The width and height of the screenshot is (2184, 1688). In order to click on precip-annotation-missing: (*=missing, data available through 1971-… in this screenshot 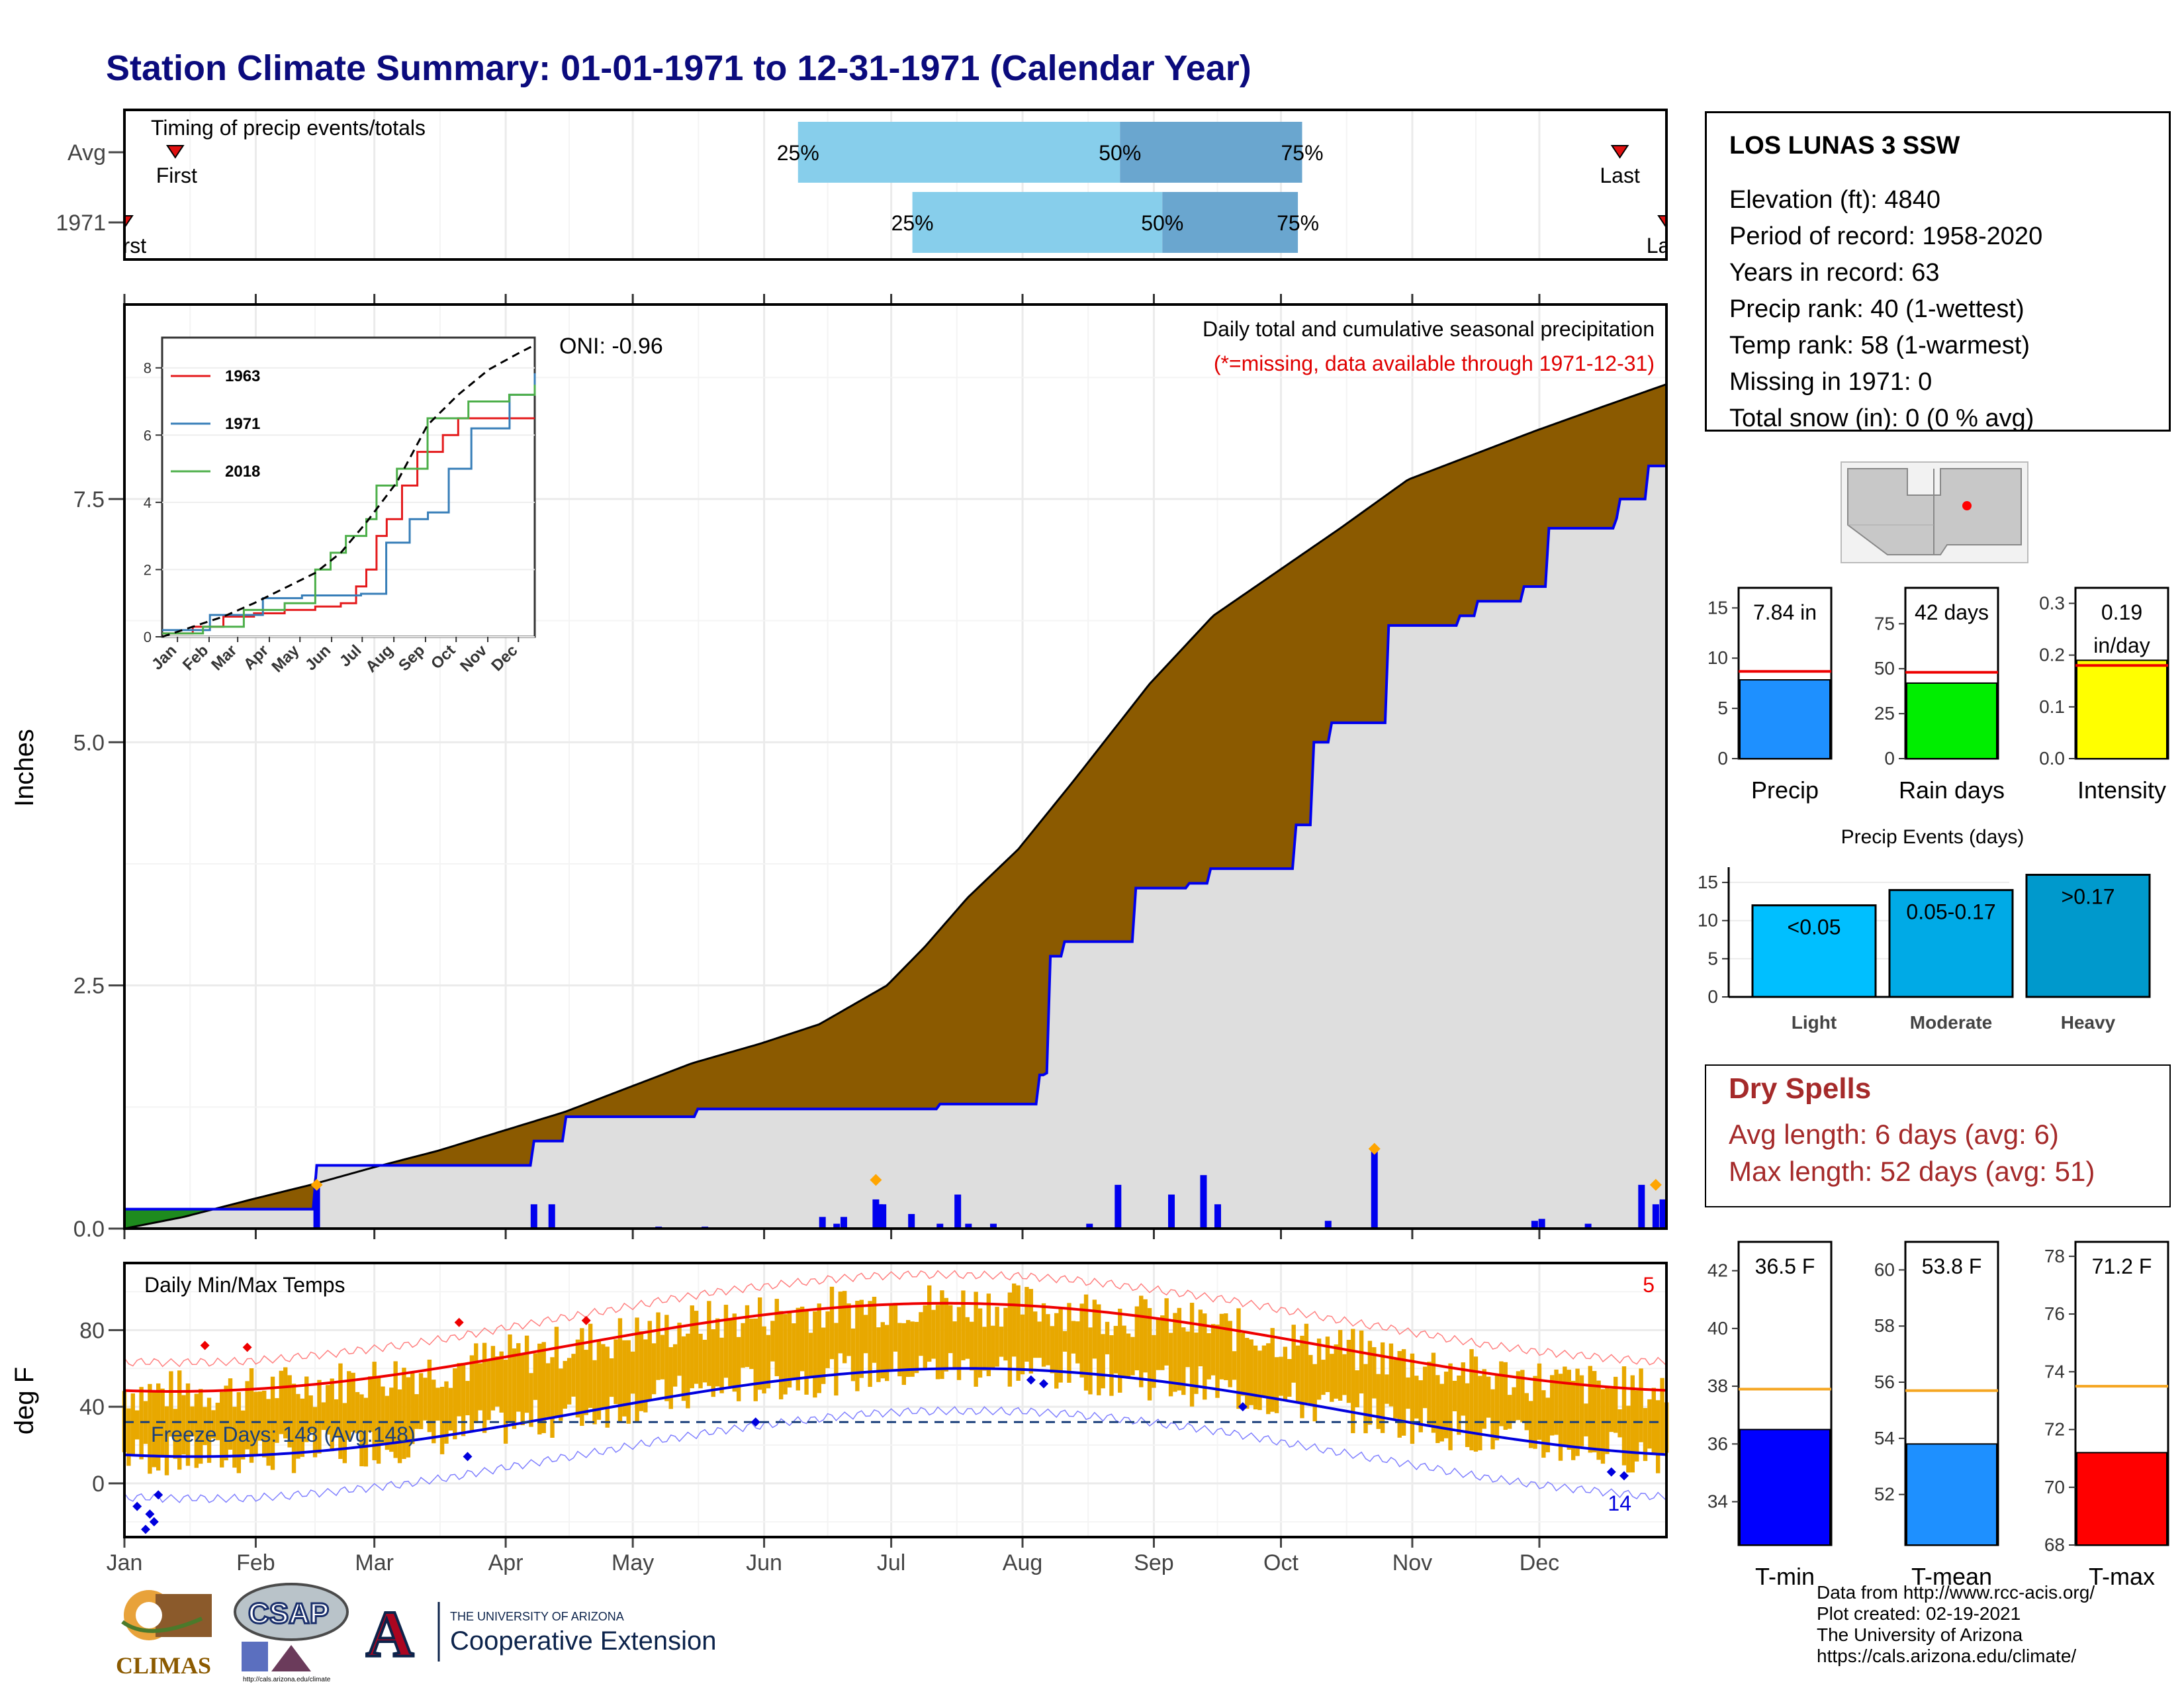, I will do `click(1434, 363)`.